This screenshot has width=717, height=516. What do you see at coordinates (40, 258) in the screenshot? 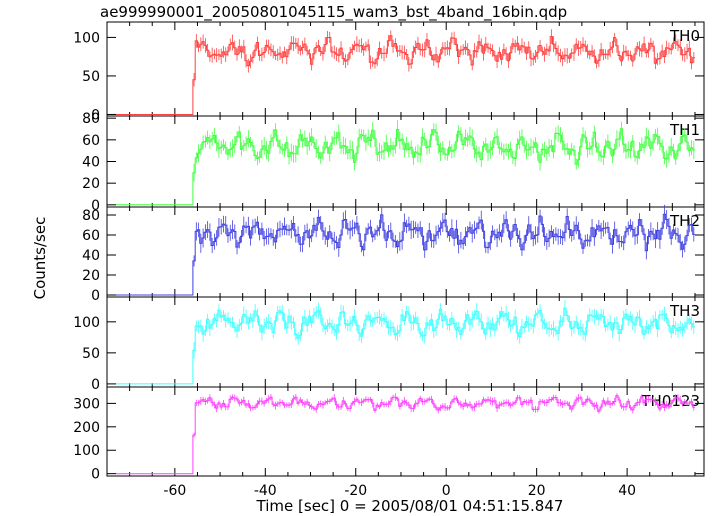
I see `y-axis-label: Counts/sec` at bounding box center [40, 258].